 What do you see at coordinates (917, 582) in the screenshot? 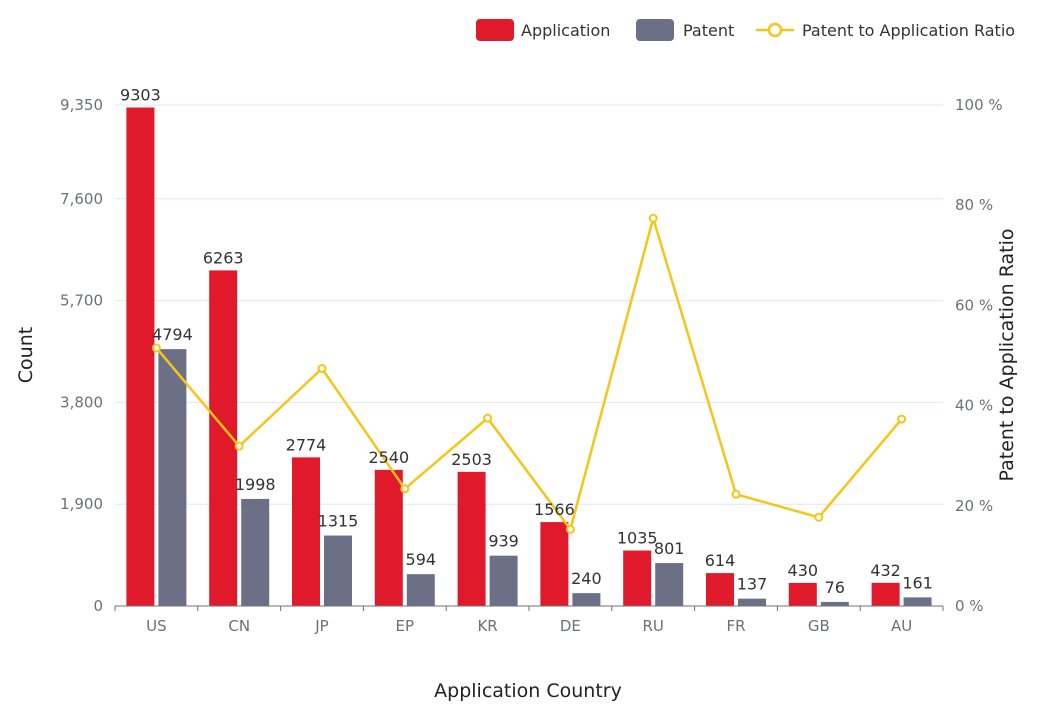
I see `patent-value-label: 161` at bounding box center [917, 582].